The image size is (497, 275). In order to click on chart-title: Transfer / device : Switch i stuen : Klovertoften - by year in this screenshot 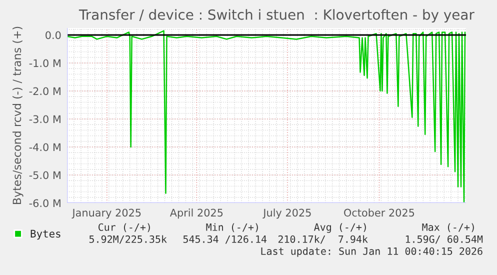, I will do `click(276, 16)`.